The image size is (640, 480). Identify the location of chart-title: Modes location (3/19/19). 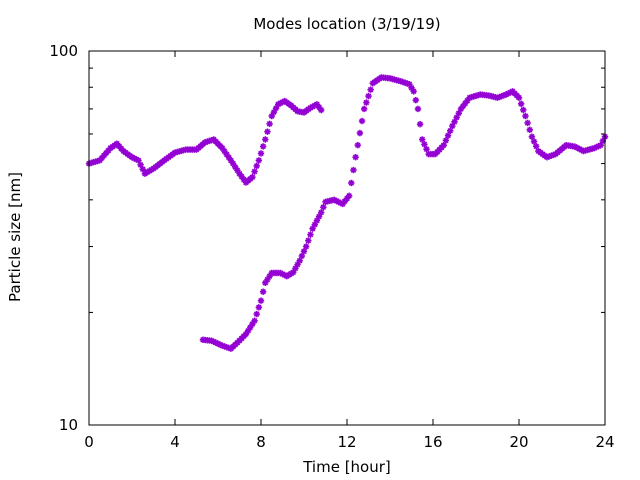
(346, 24).